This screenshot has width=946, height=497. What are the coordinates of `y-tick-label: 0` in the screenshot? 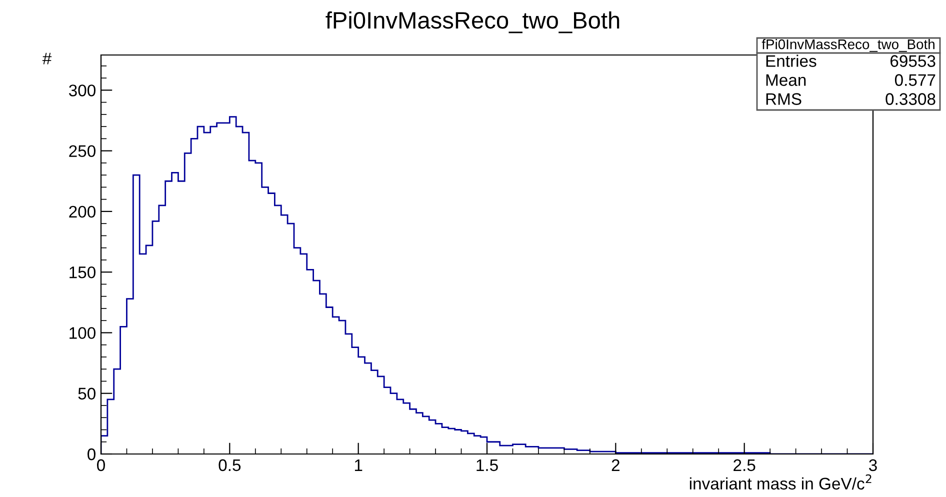 It's located at (92, 454).